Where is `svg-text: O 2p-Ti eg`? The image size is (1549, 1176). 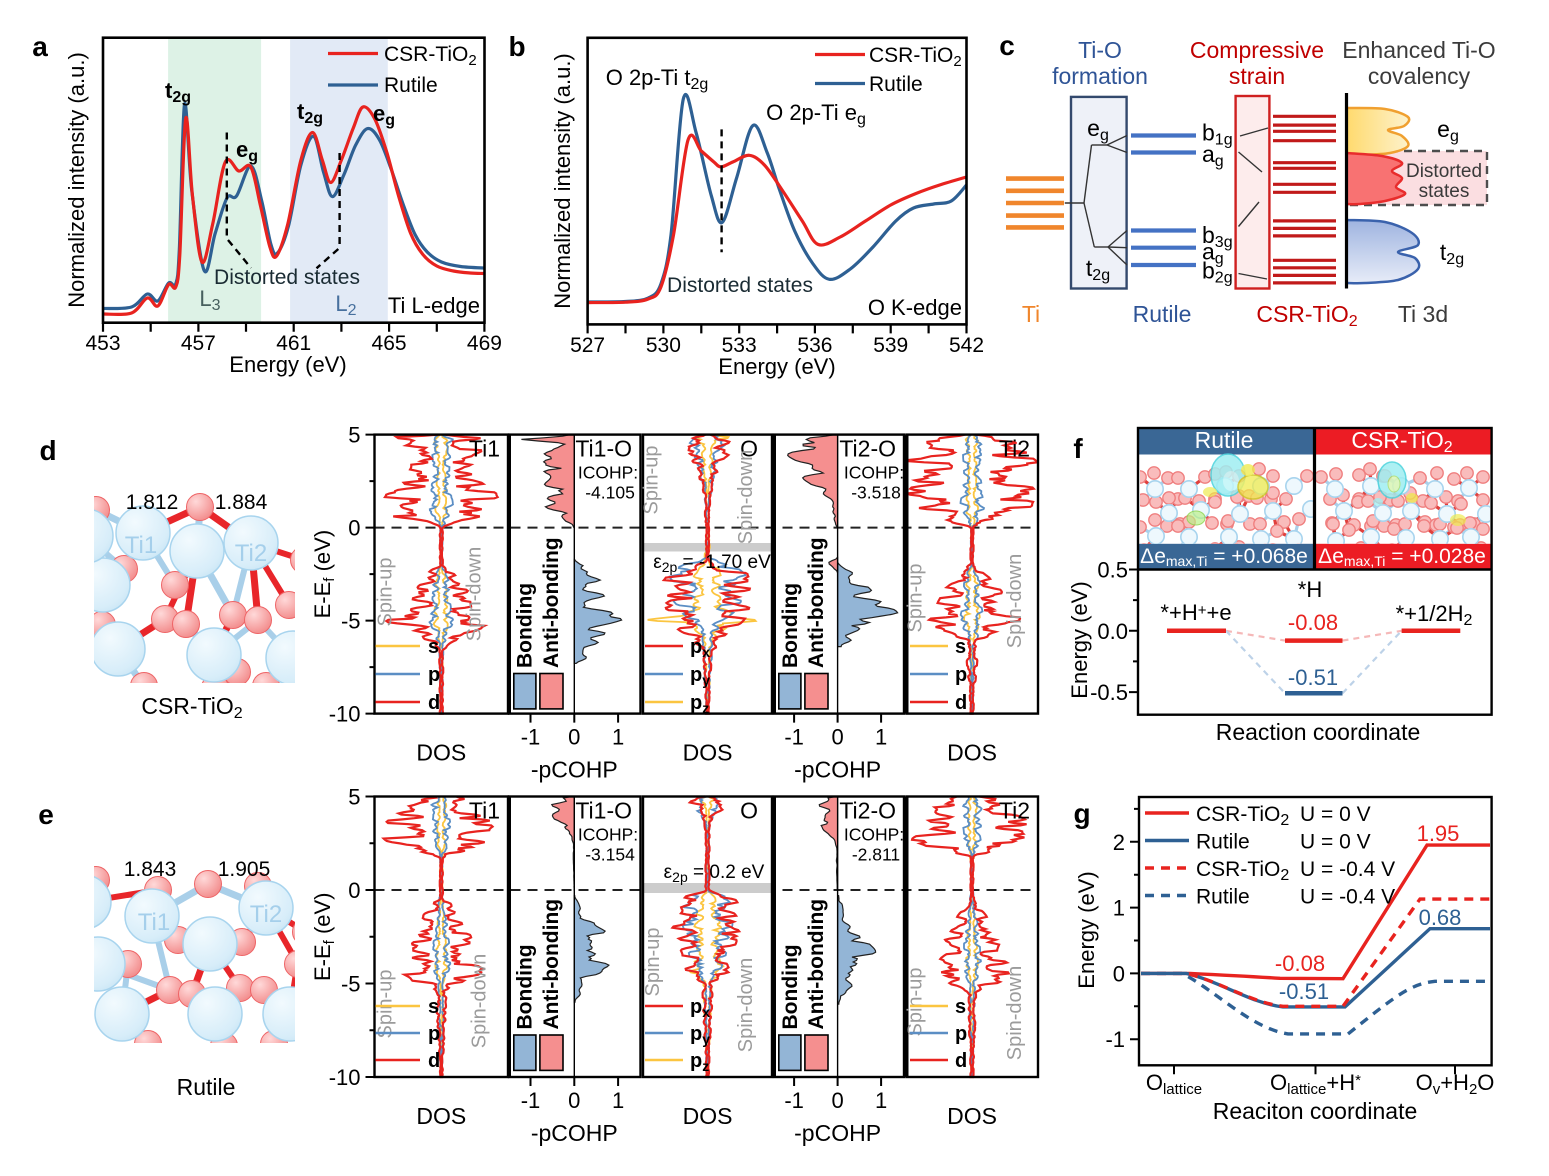
svg-text: O 2p-Ti eg is located at coordinates (816, 114).